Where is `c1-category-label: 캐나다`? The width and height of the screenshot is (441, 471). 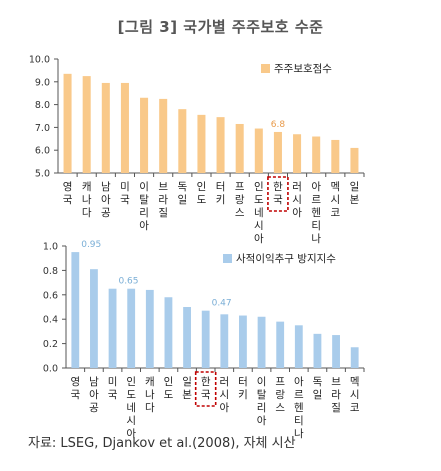
c1-category-label: 캐나다 is located at coordinates (87, 200).